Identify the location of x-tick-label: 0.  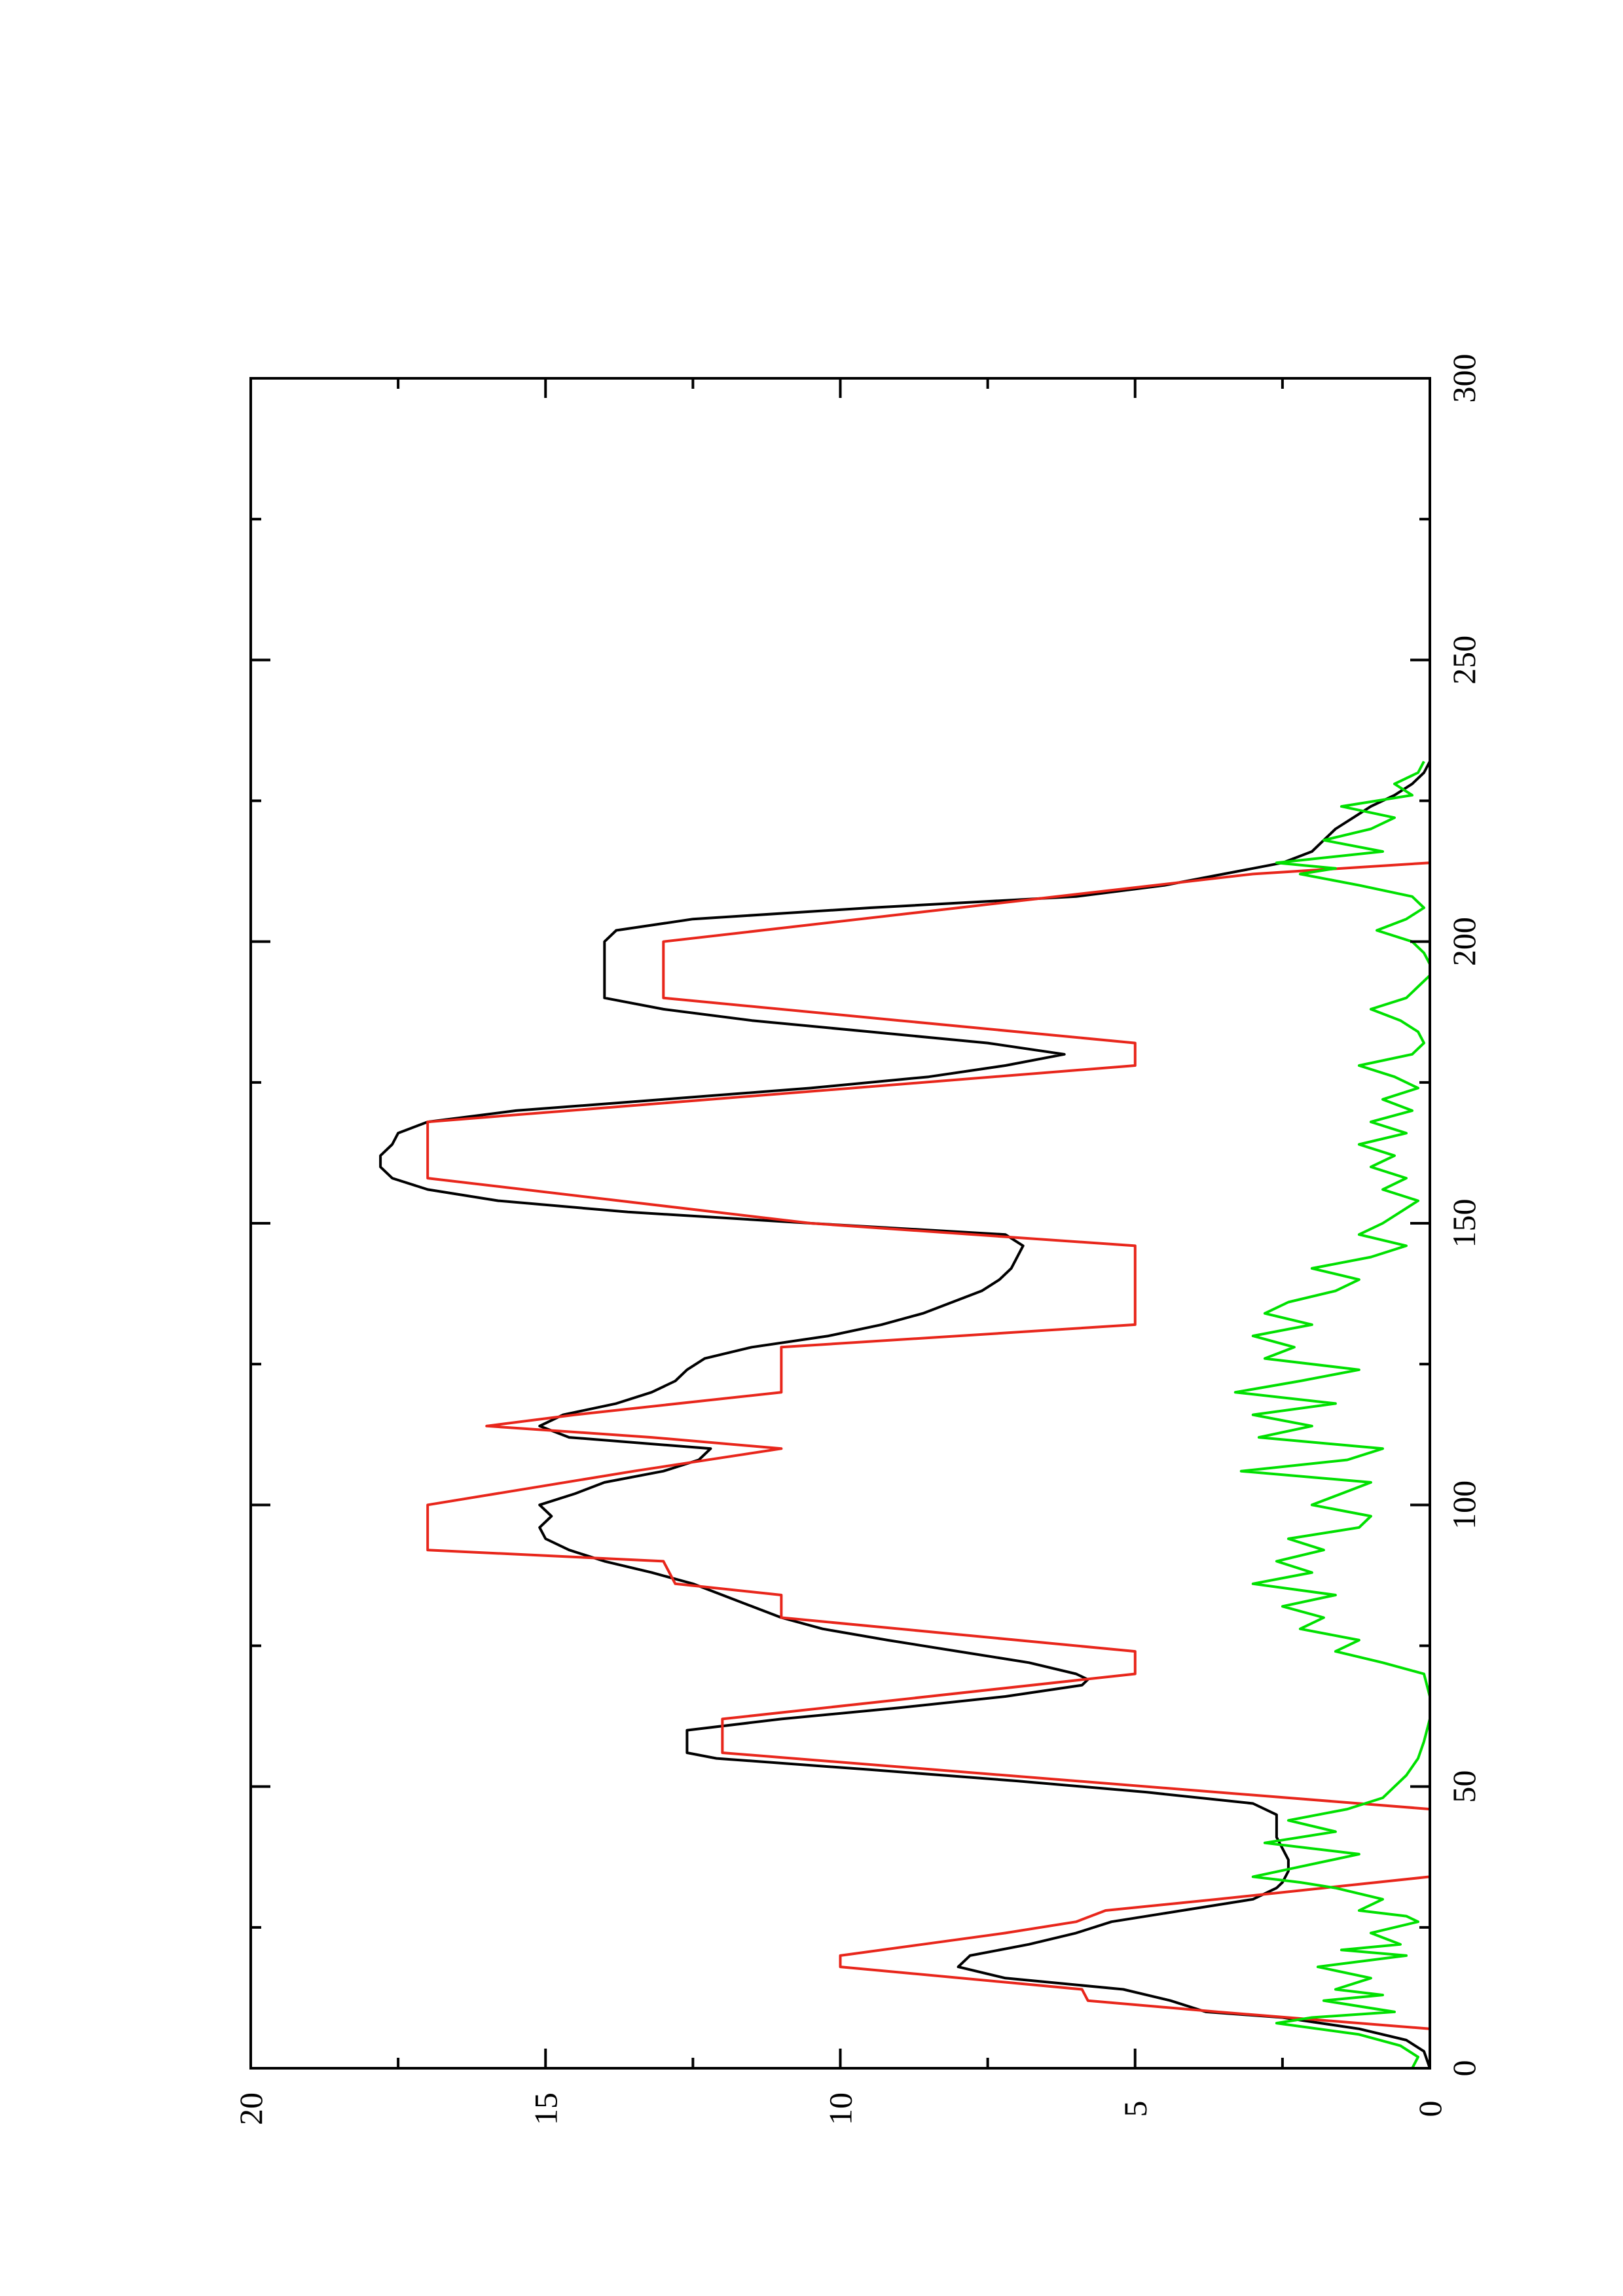
(1464, 2068).